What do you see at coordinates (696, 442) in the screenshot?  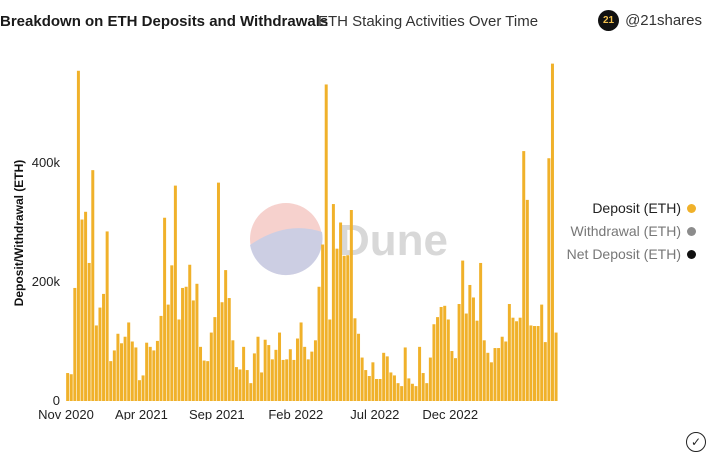 I see `check-circle-icon: ✓` at bounding box center [696, 442].